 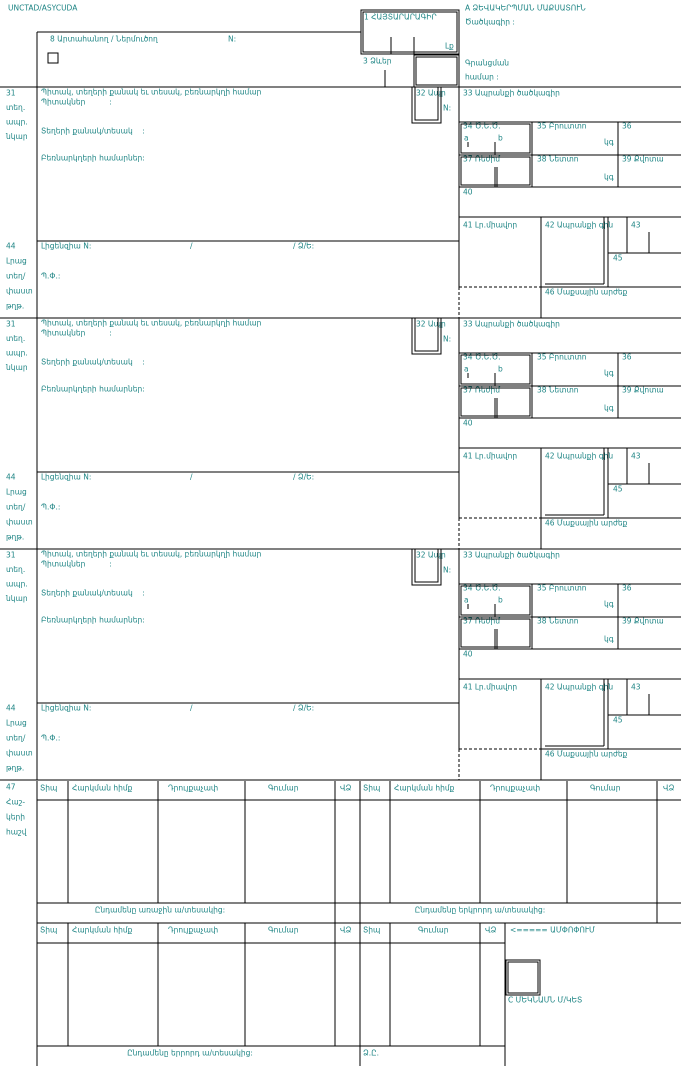 What do you see at coordinates (190, 1053) in the screenshot?
I see `label: Ընդամենը երրորդ ա/տեսակից:` at bounding box center [190, 1053].